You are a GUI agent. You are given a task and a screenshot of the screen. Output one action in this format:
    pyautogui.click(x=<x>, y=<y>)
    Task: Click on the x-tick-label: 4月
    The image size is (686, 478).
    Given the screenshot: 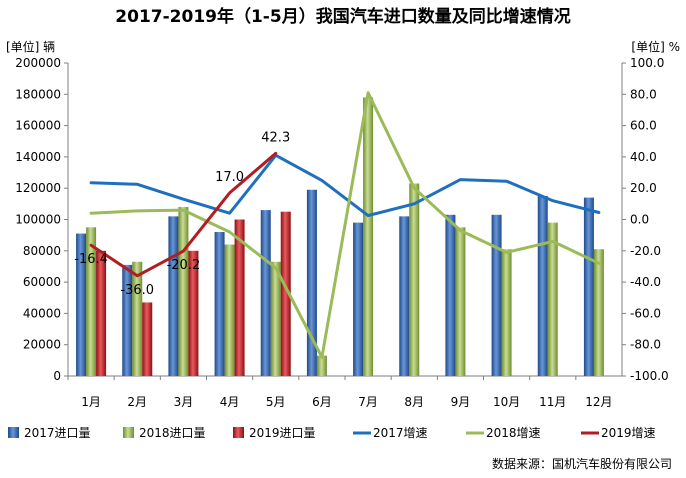 What is the action you would take?
    pyautogui.click(x=230, y=402)
    